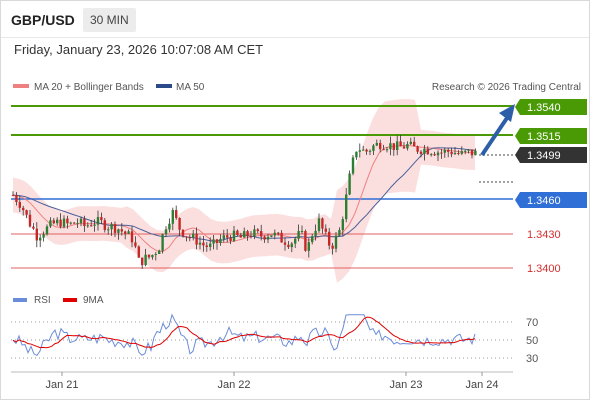 The width and height of the screenshot is (590, 400). I want to click on x-tick-jan22: Jan 22, so click(233, 385).